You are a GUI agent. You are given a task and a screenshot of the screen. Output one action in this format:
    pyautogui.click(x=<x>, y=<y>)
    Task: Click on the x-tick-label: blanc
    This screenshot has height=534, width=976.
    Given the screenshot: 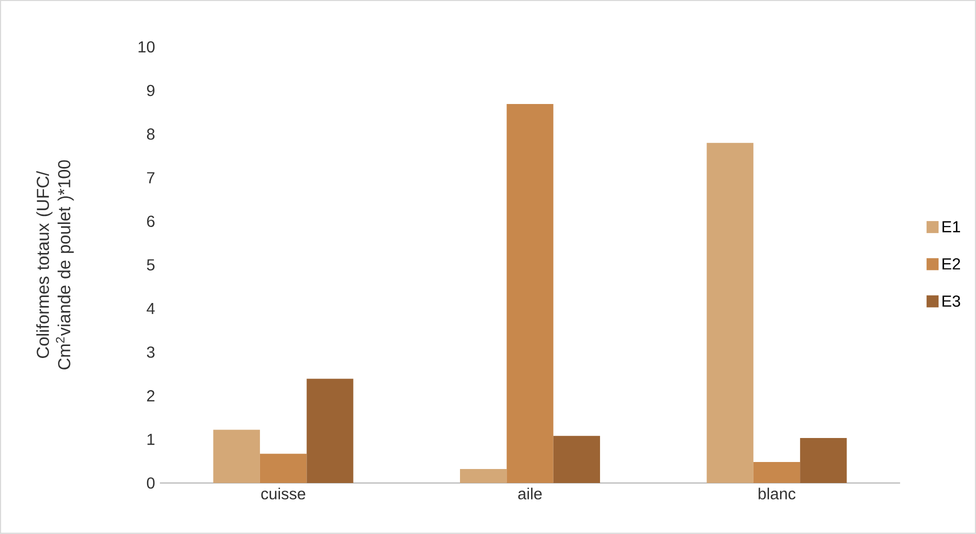 What is the action you would take?
    pyautogui.click(x=777, y=494)
    